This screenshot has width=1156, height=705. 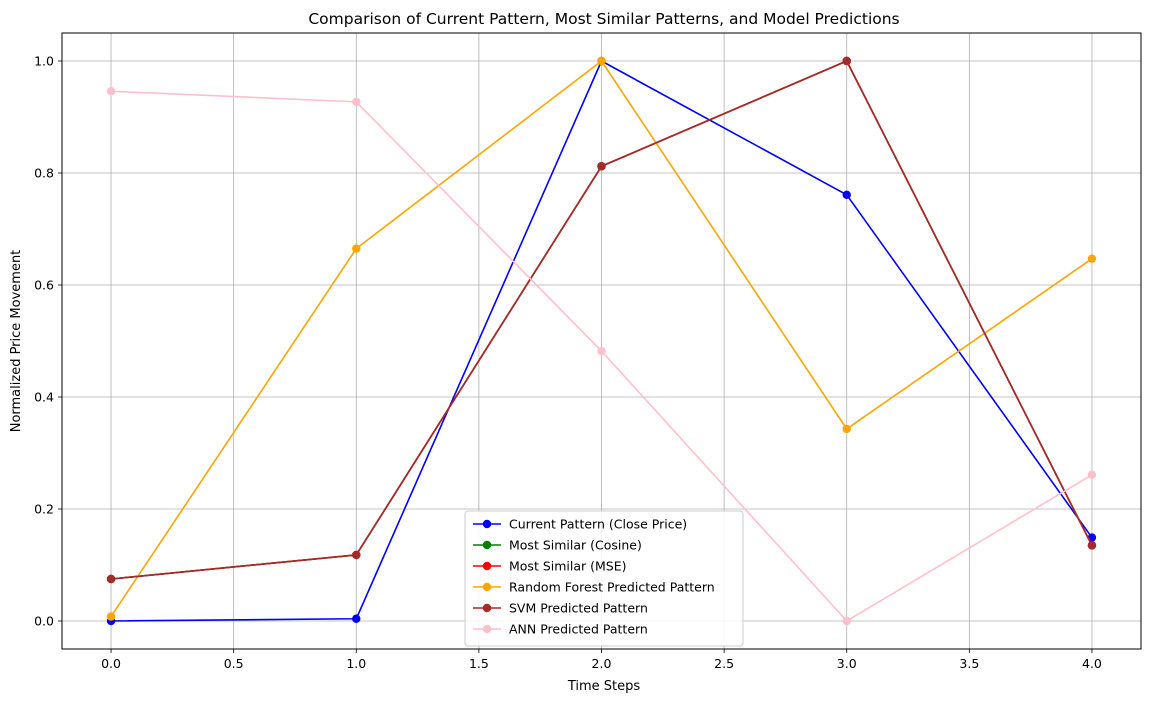 What do you see at coordinates (234, 663) in the screenshot?
I see `x-tick-label: 0.5` at bounding box center [234, 663].